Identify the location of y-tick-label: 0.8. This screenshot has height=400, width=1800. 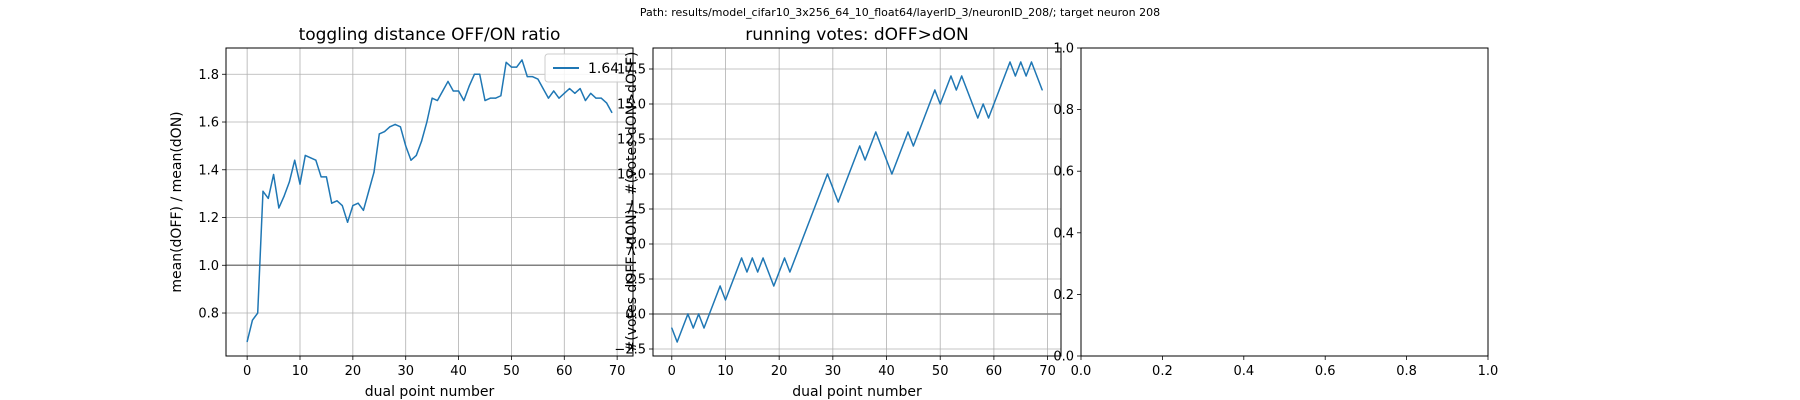
(208, 314).